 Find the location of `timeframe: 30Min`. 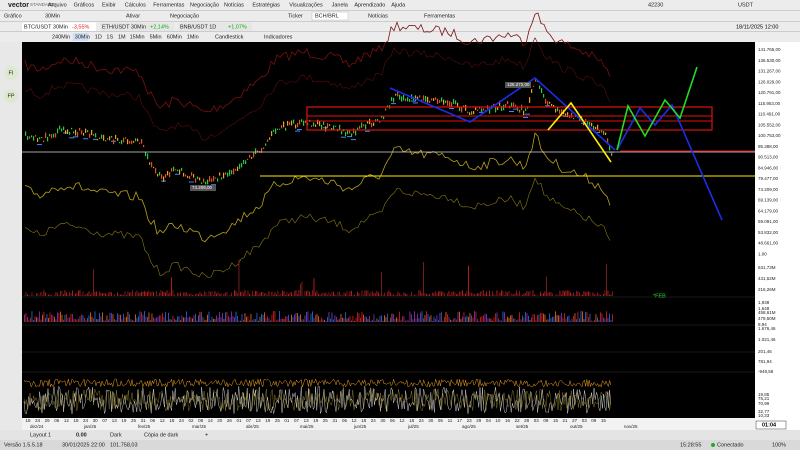

timeframe: 30Min is located at coordinates (82, 37).